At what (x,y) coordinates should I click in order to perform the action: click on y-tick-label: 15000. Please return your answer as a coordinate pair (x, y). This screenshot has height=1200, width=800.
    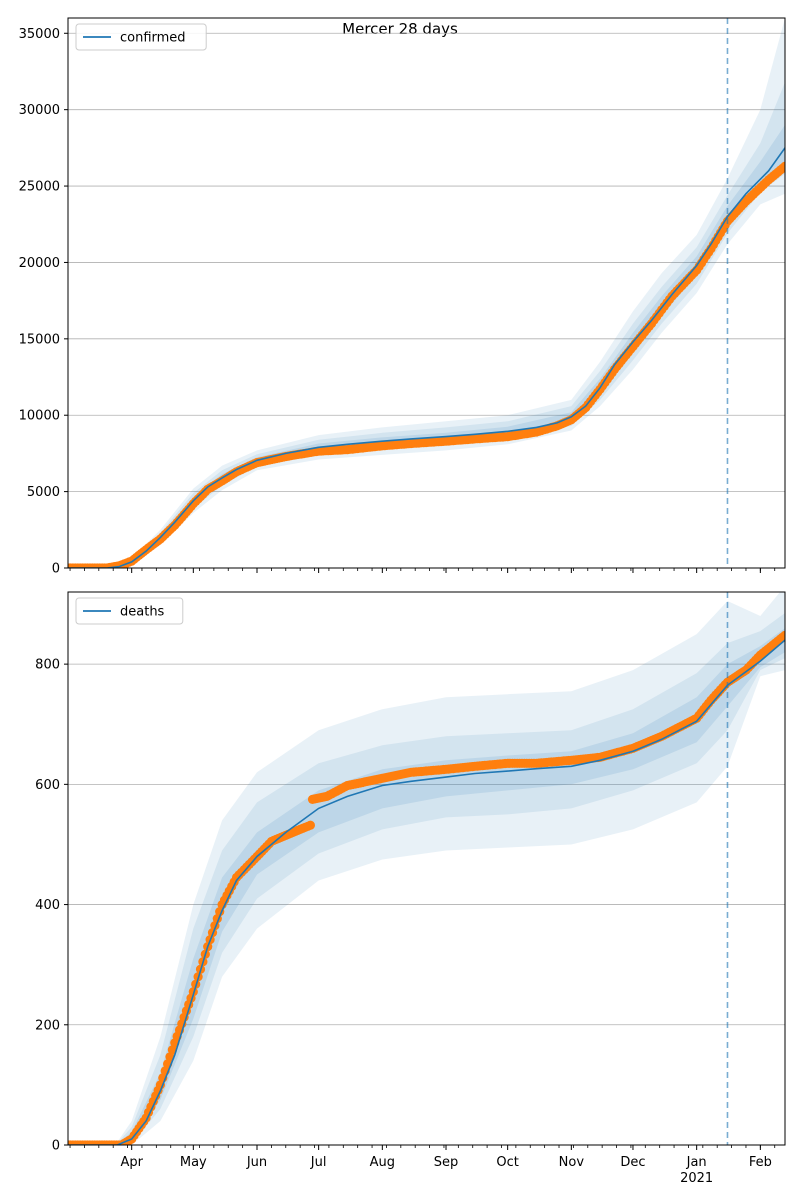
    Looking at the image, I should click on (39, 339).